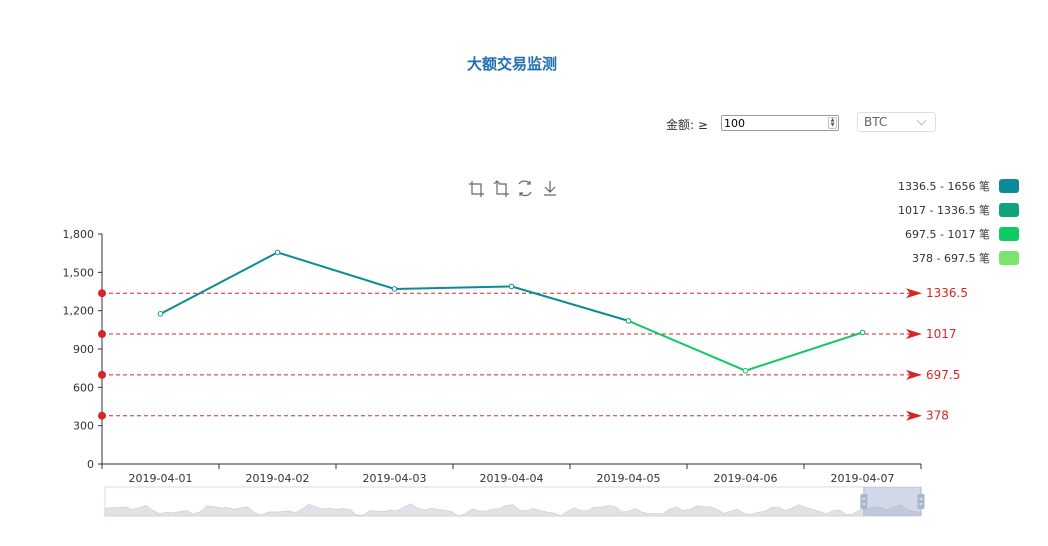  I want to click on currency-select-value: BTC, so click(876, 122).